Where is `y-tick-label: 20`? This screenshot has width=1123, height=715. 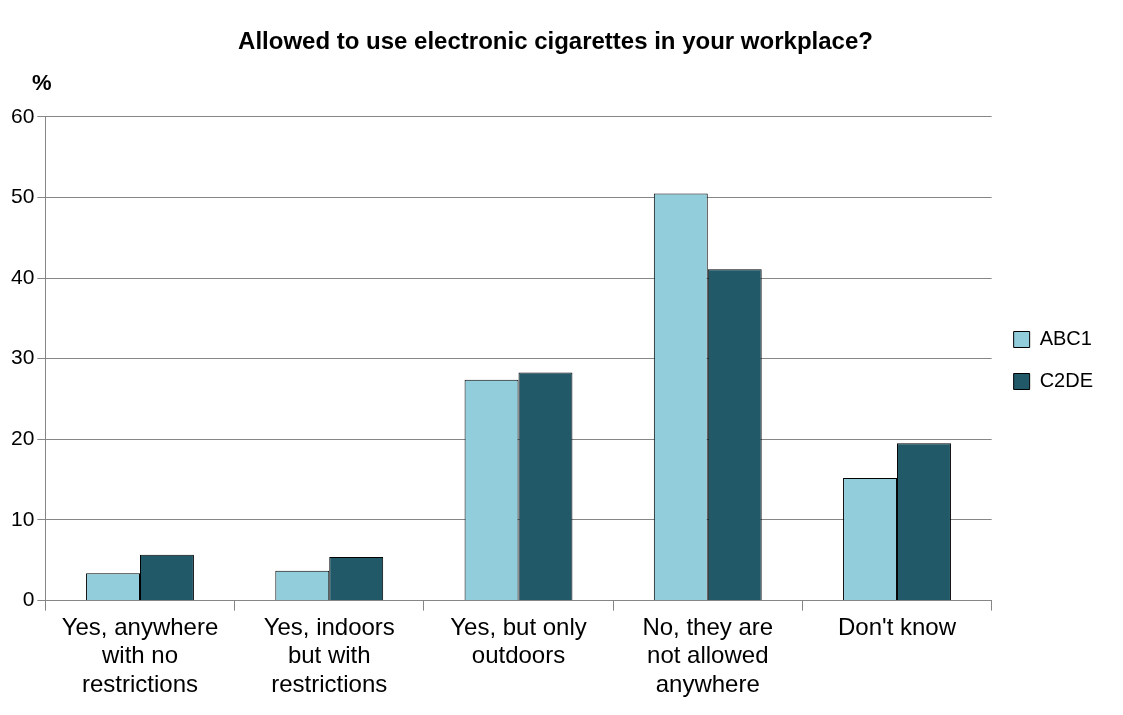
y-tick-label: 20 is located at coordinates (23, 438).